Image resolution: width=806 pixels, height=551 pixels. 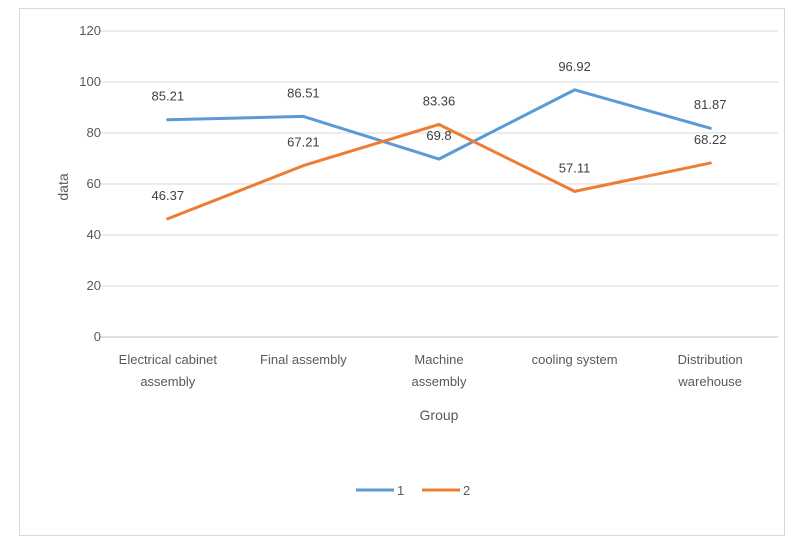 I want to click on data-label: 96.92, so click(x=574, y=66).